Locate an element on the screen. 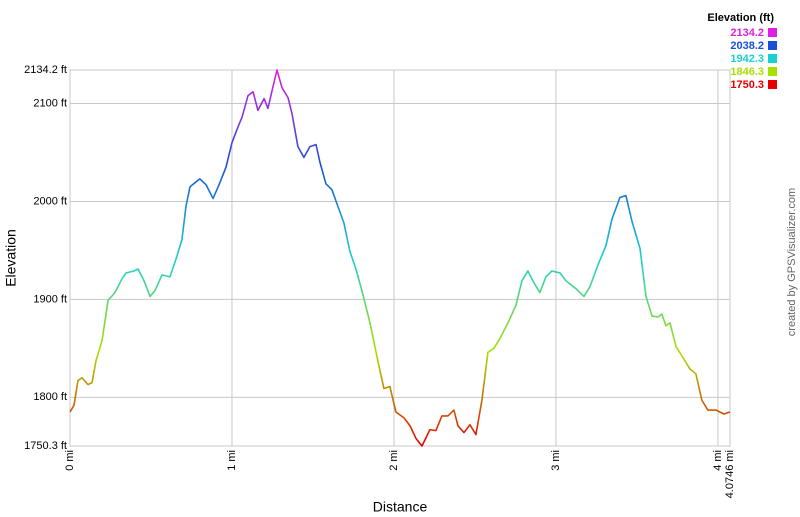 Image resolution: width=800 pixels, height=517 pixels. legend-label: 1846.3 is located at coordinates (747, 72).